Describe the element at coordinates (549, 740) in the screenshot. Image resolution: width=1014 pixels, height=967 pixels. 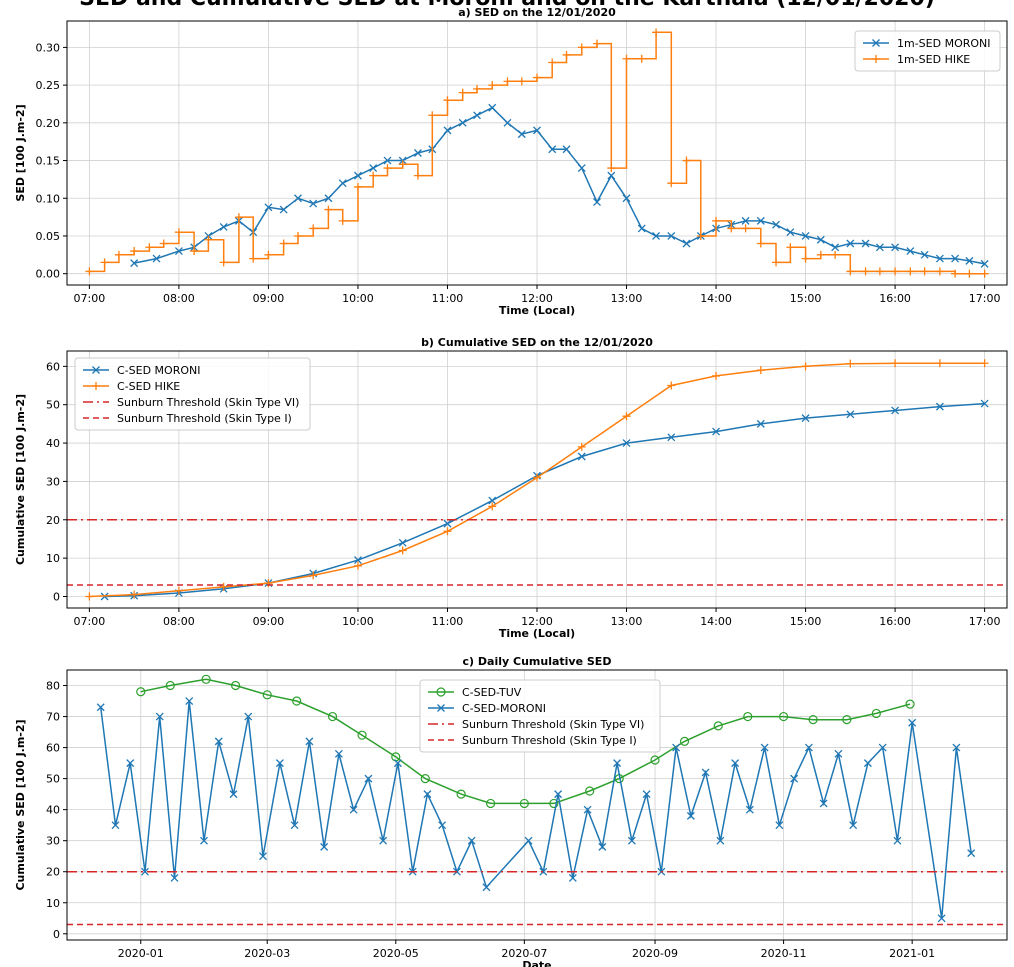
I see `legend-label: Sunburn Threshold (Skin Type I)` at that location.